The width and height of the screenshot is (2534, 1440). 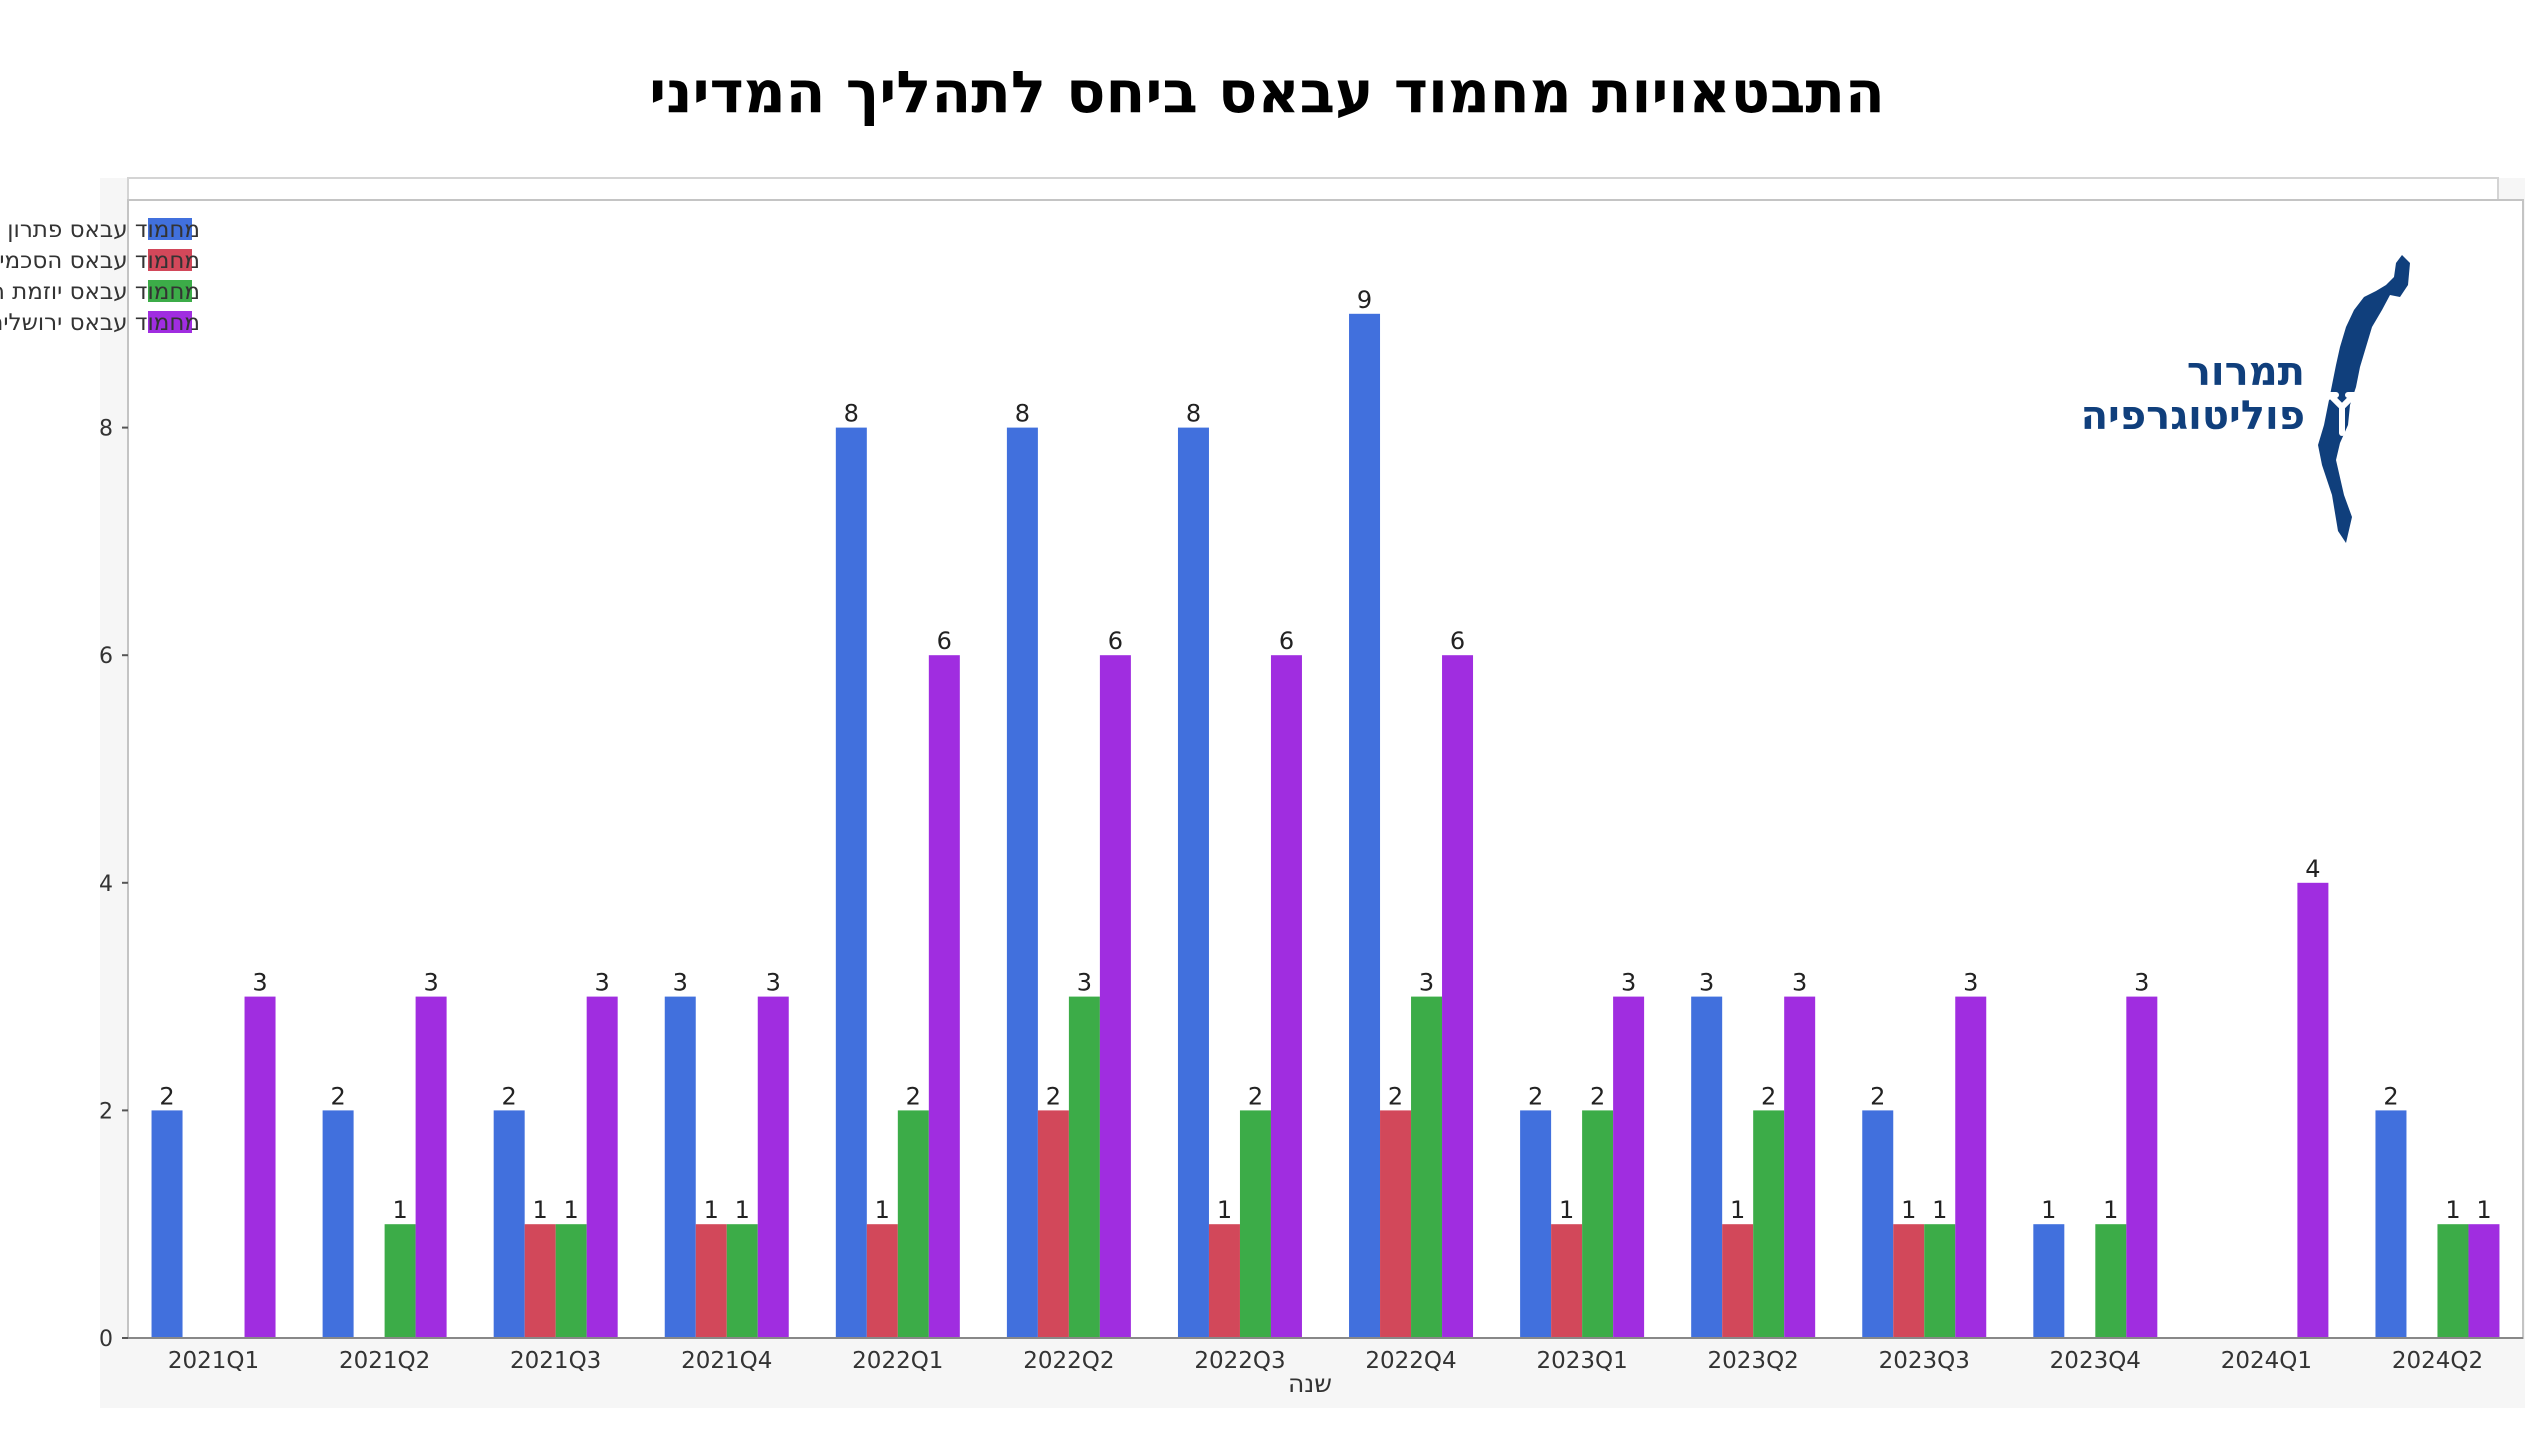 What do you see at coordinates (384, 1361) in the screenshot?
I see `x-tick-label: 2021Q2` at bounding box center [384, 1361].